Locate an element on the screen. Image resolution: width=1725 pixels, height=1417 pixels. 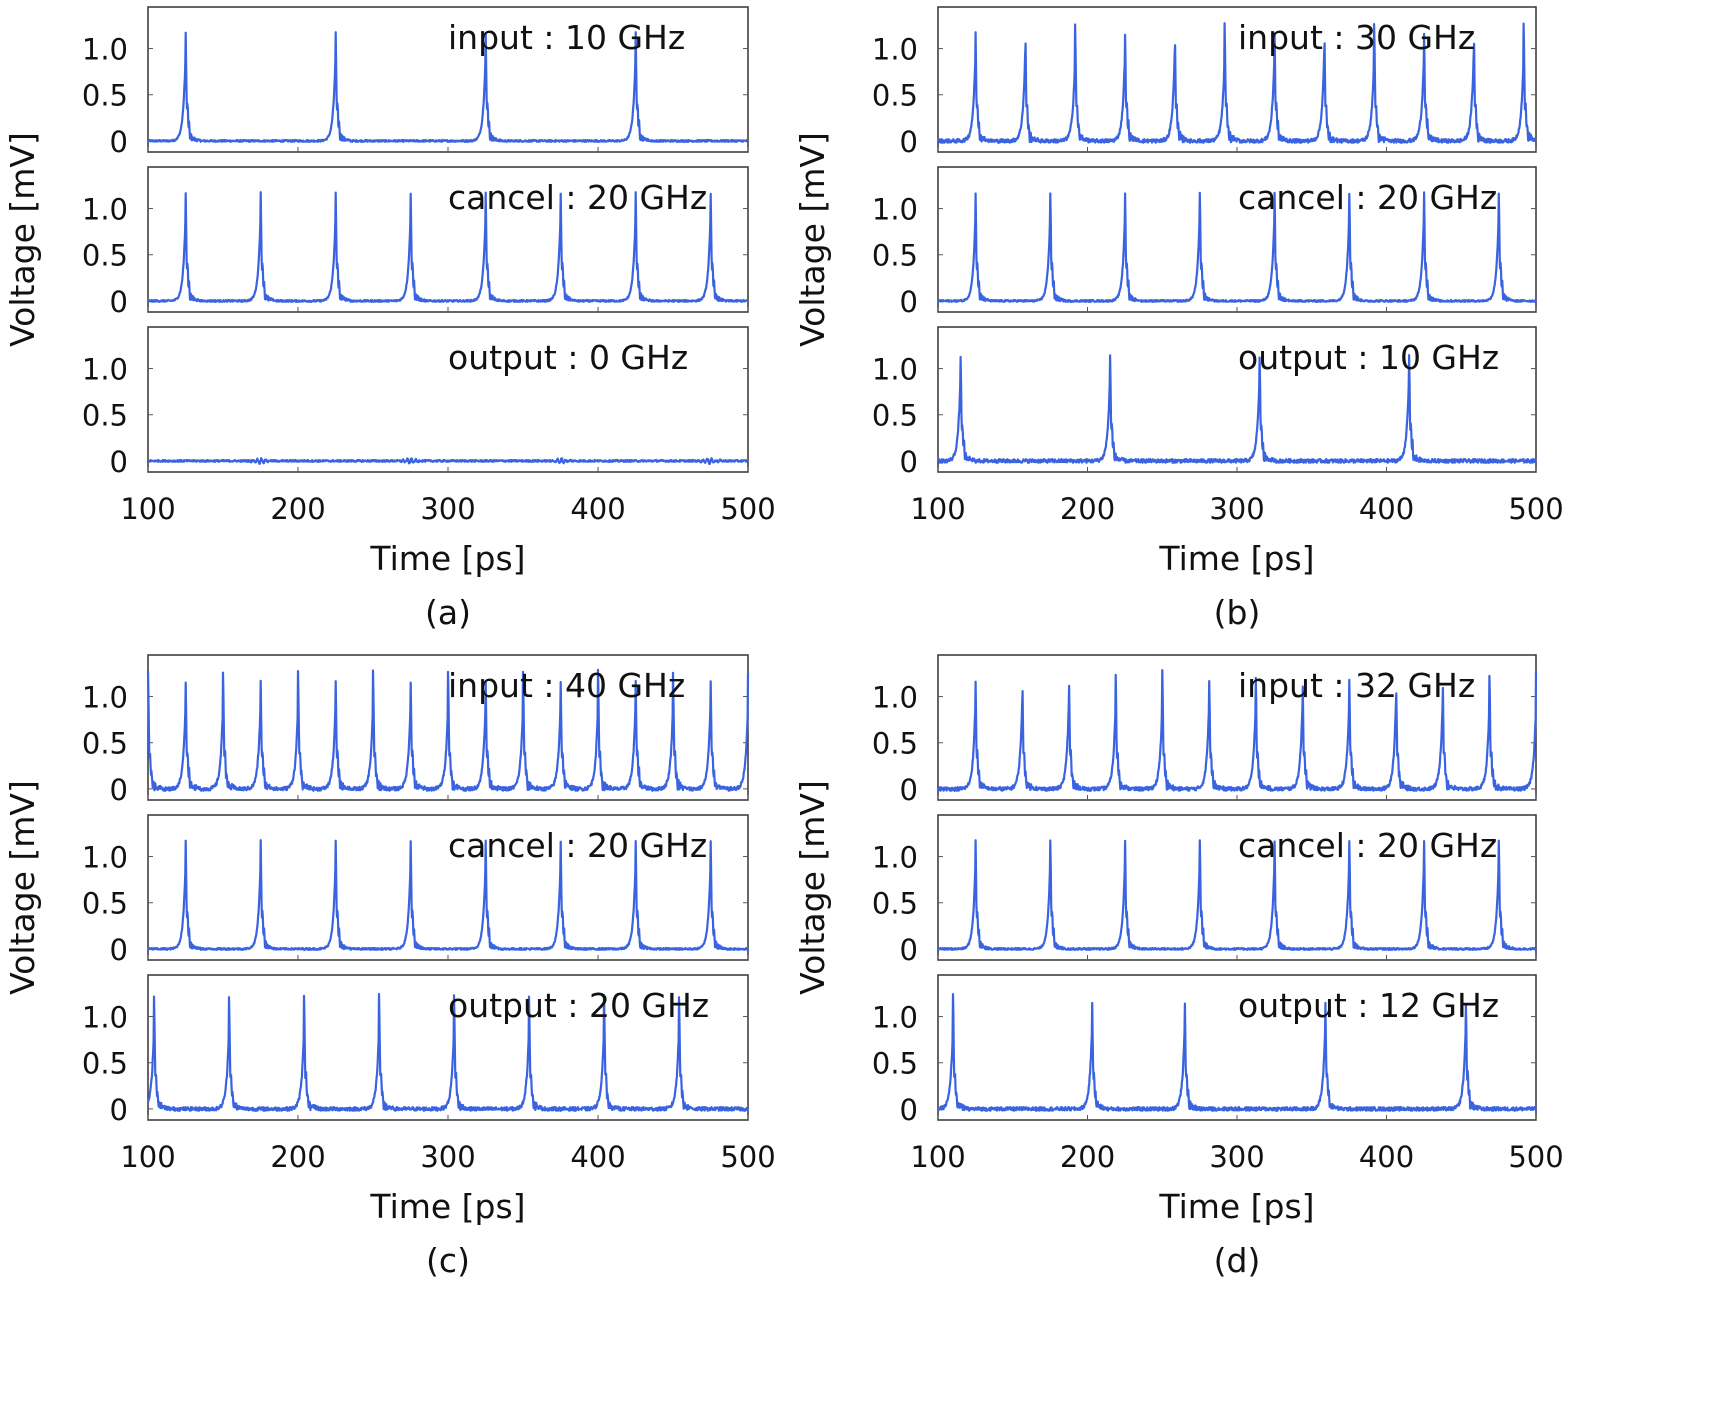
annotation-output: output : 12 GHz is located at coordinates (1368, 1005).